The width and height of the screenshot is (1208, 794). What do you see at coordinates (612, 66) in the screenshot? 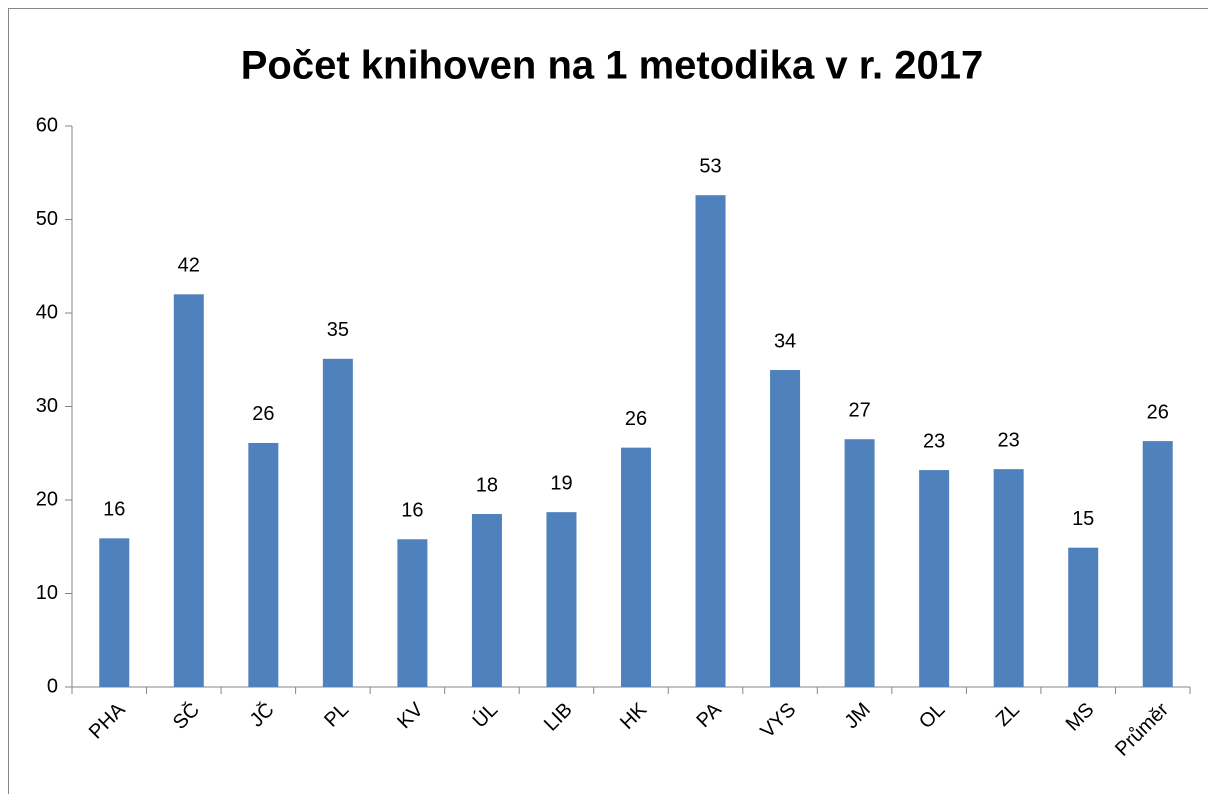
I see `chart-title: Počet knihoven na 1 metodika v r. 2017` at bounding box center [612, 66].